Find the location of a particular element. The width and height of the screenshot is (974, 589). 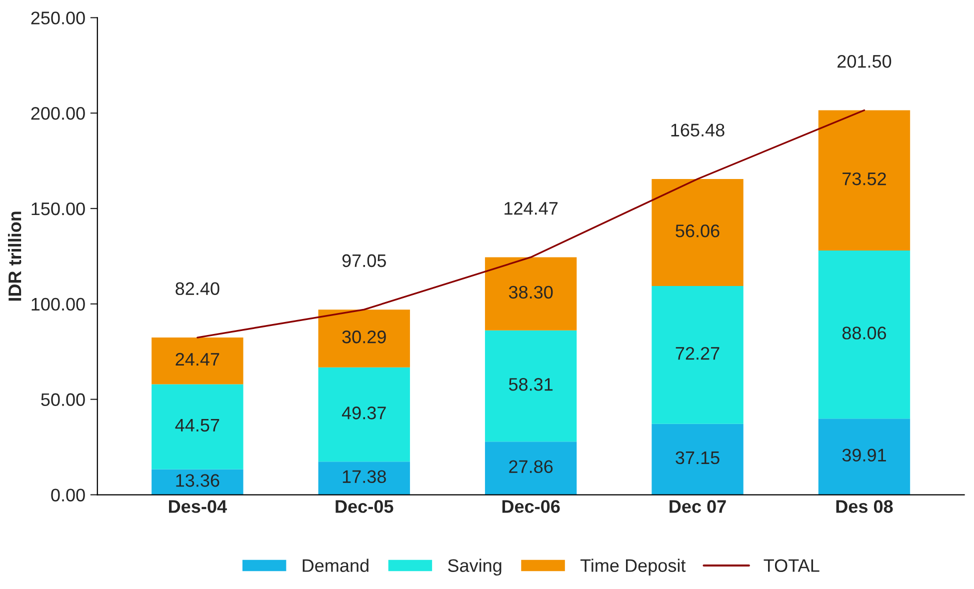

data-label: 24.47 is located at coordinates (198, 359).